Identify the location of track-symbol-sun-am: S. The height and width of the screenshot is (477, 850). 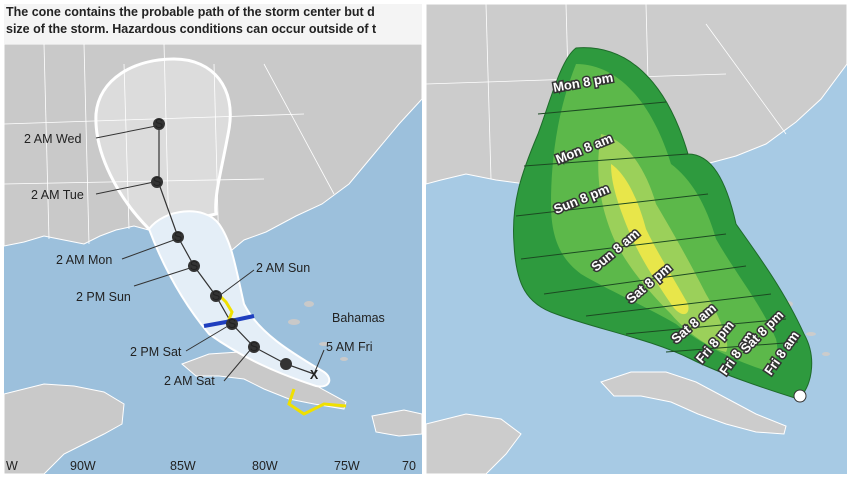
(216, 296).